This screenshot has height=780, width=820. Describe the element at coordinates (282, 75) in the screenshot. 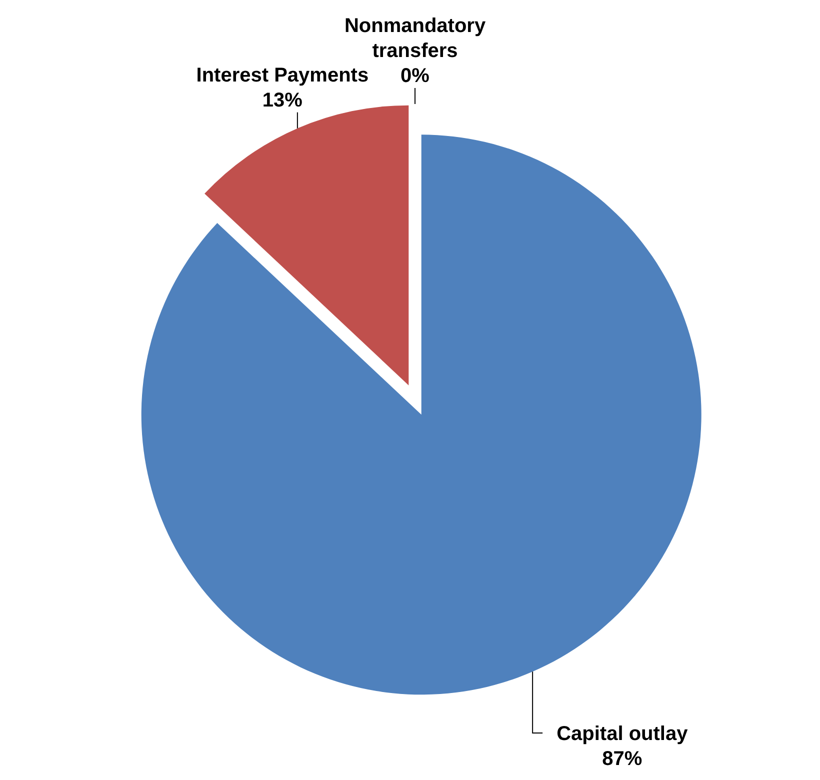

I see `slice-label: Interest Payments` at that location.